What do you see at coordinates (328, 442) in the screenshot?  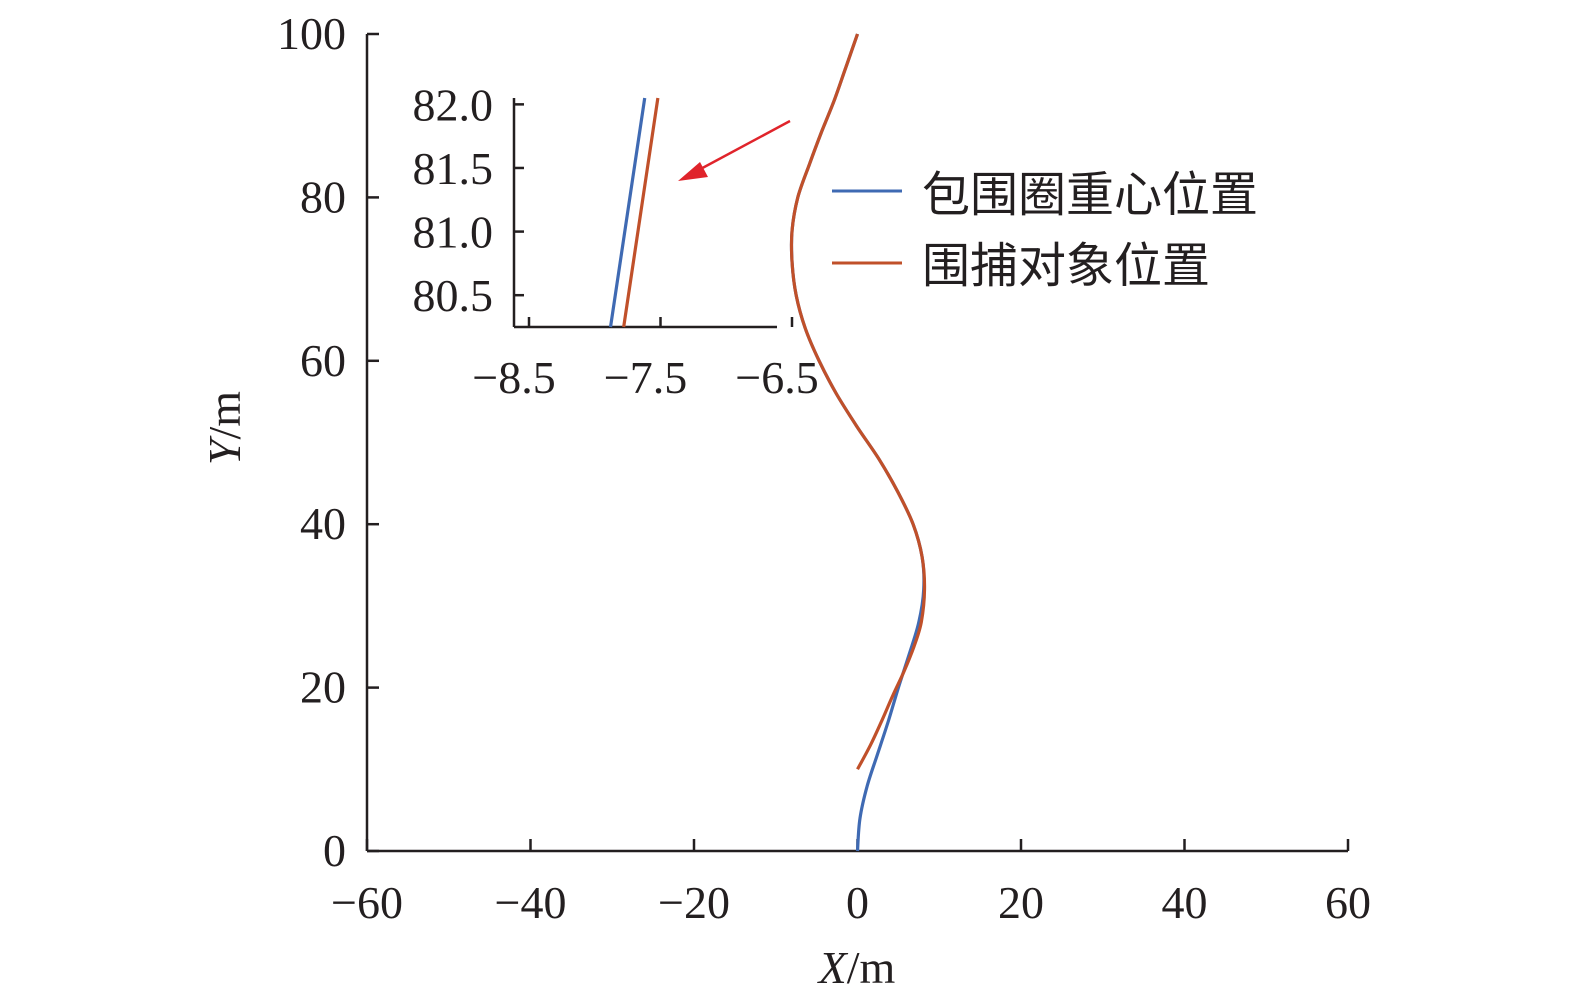 I see `y-ticks: 0 20 40 60 80 100` at bounding box center [328, 442].